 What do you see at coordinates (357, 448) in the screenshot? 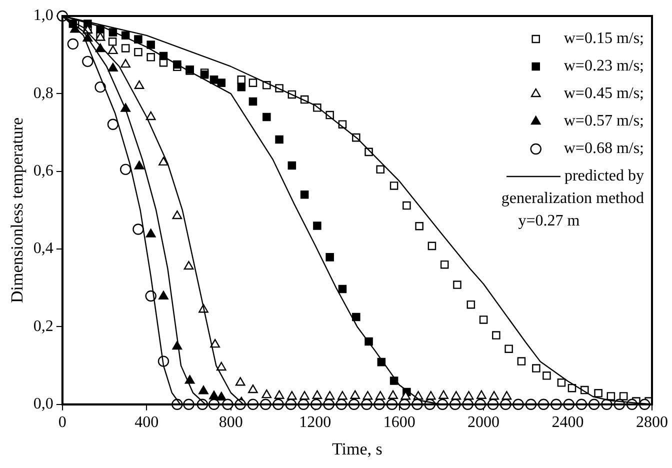
I see `x-axis-title: Time, s` at bounding box center [357, 448].